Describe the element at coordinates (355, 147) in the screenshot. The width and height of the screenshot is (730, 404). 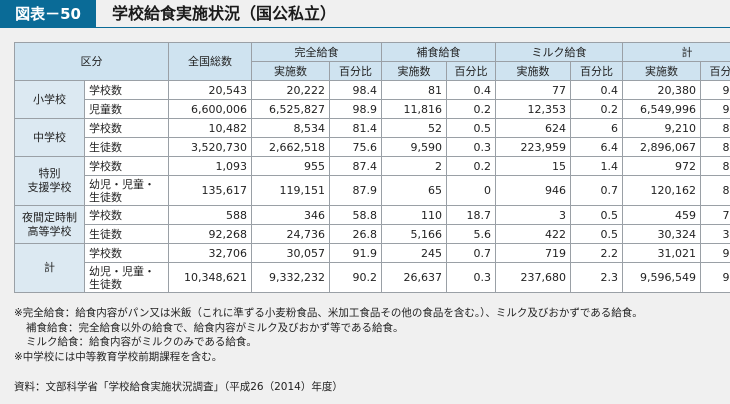
I see `cell-value: 75.6` at that location.